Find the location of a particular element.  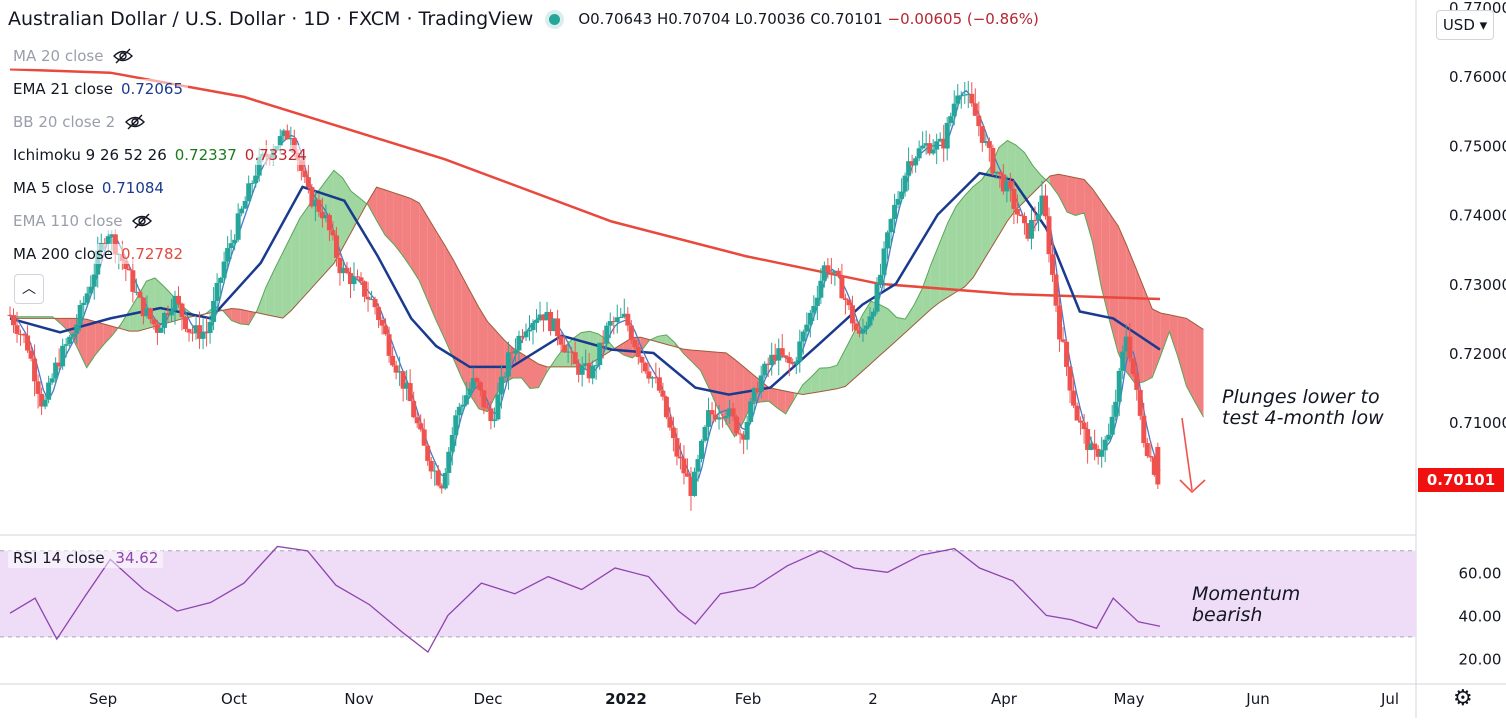

low-value: L0.70036 is located at coordinates (770, 19).